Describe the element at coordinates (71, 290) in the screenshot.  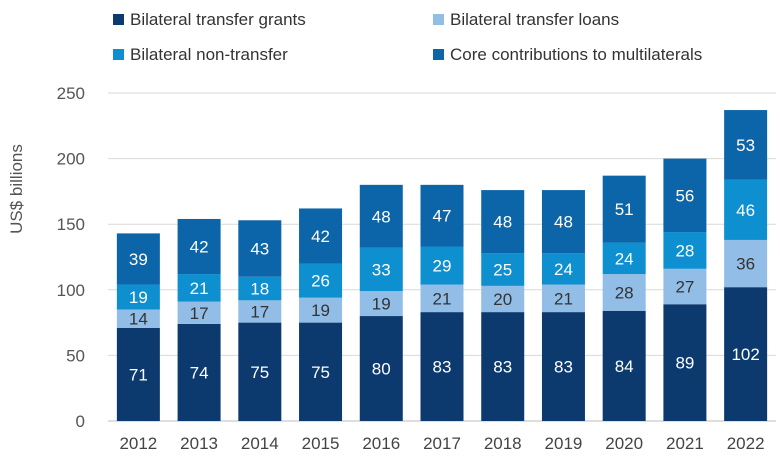
I see `y-tick-label: 100` at that location.